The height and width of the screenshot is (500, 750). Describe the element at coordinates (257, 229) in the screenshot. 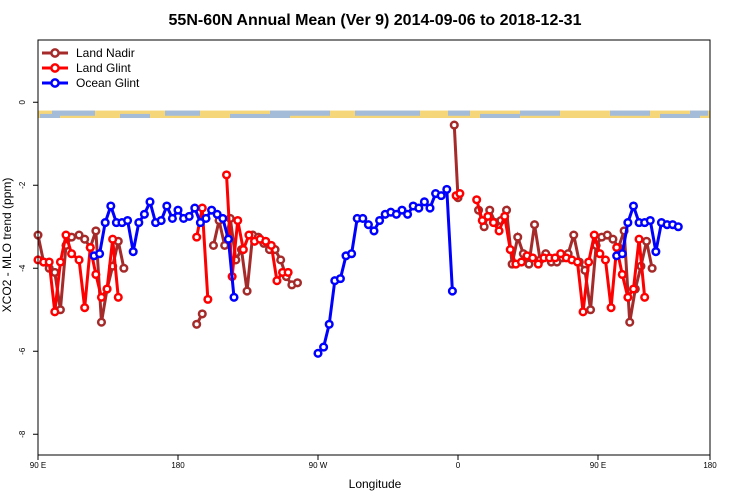

I see `series-line` at that location.